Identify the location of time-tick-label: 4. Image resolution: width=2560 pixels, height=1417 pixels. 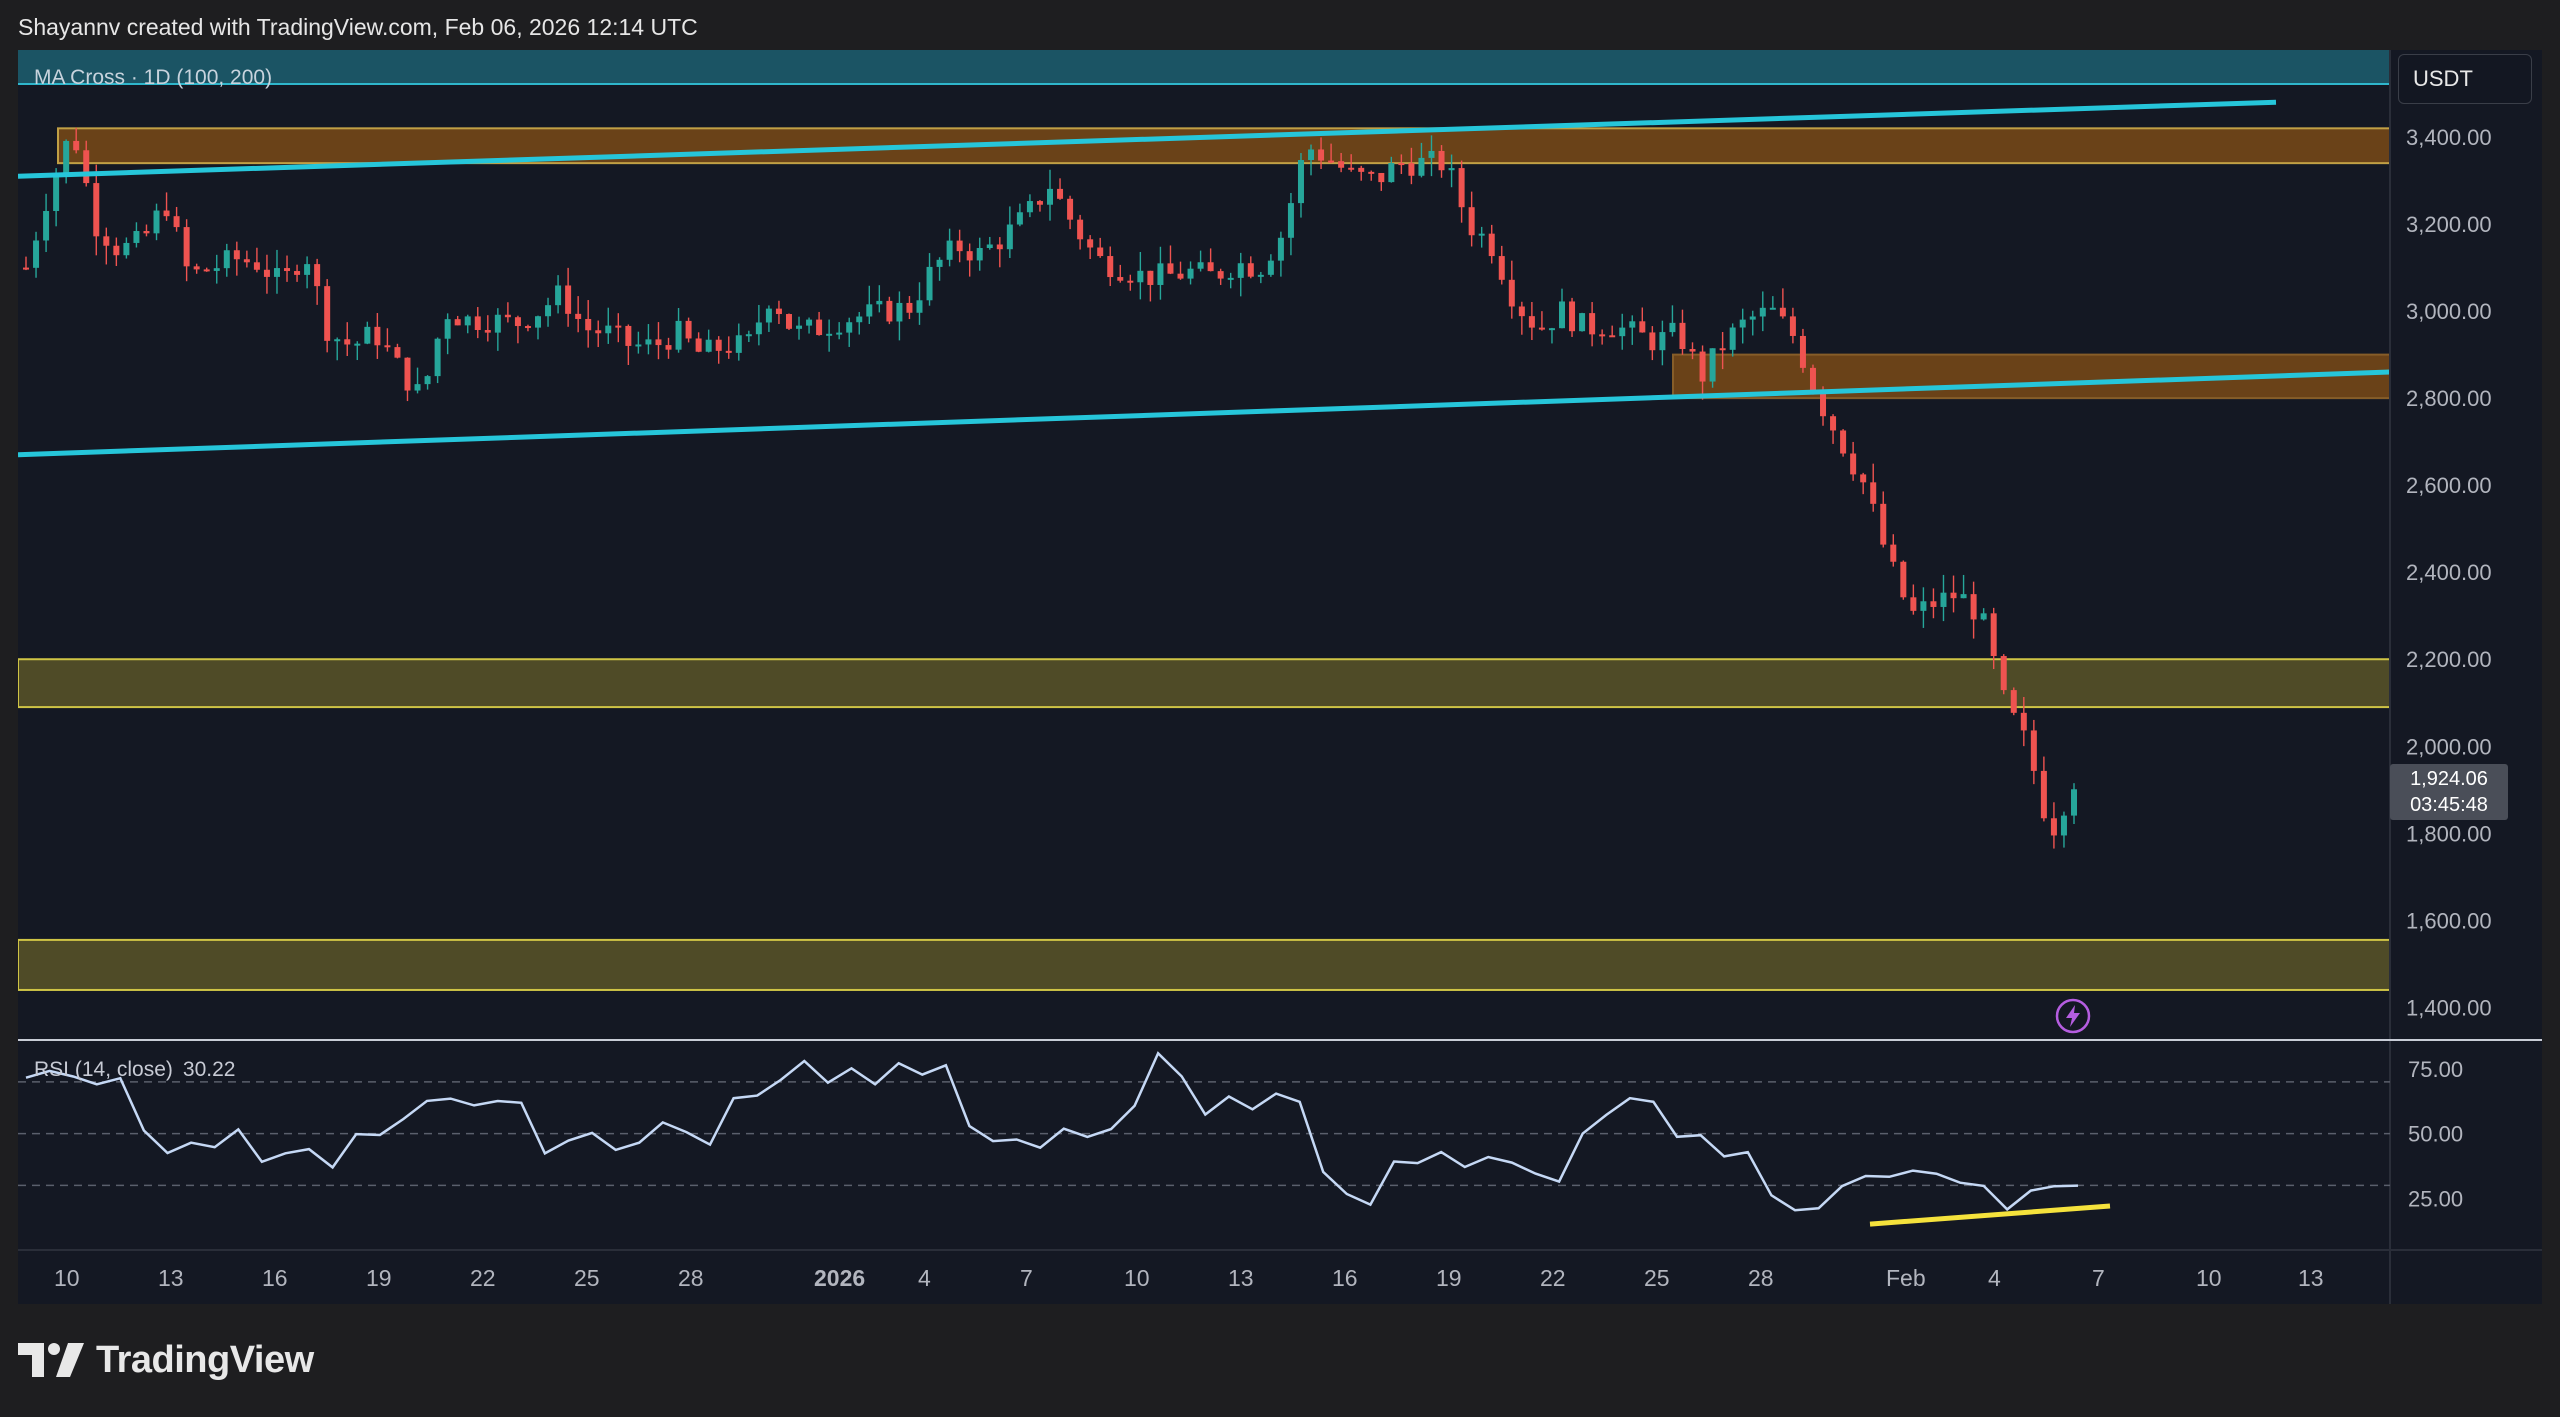
(924, 1278).